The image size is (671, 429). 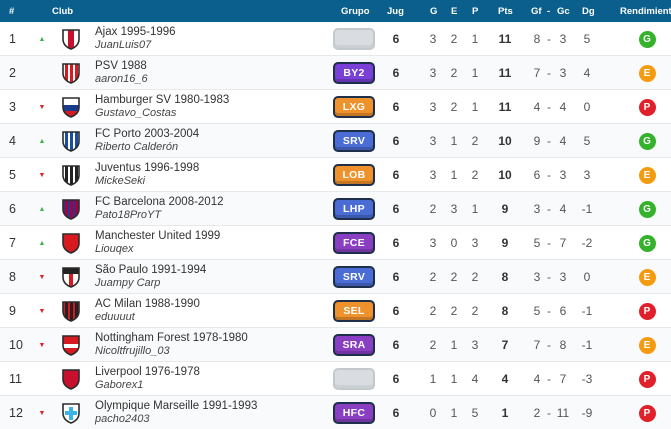 What do you see at coordinates (434, 11) in the screenshot?
I see `col-g: G` at bounding box center [434, 11].